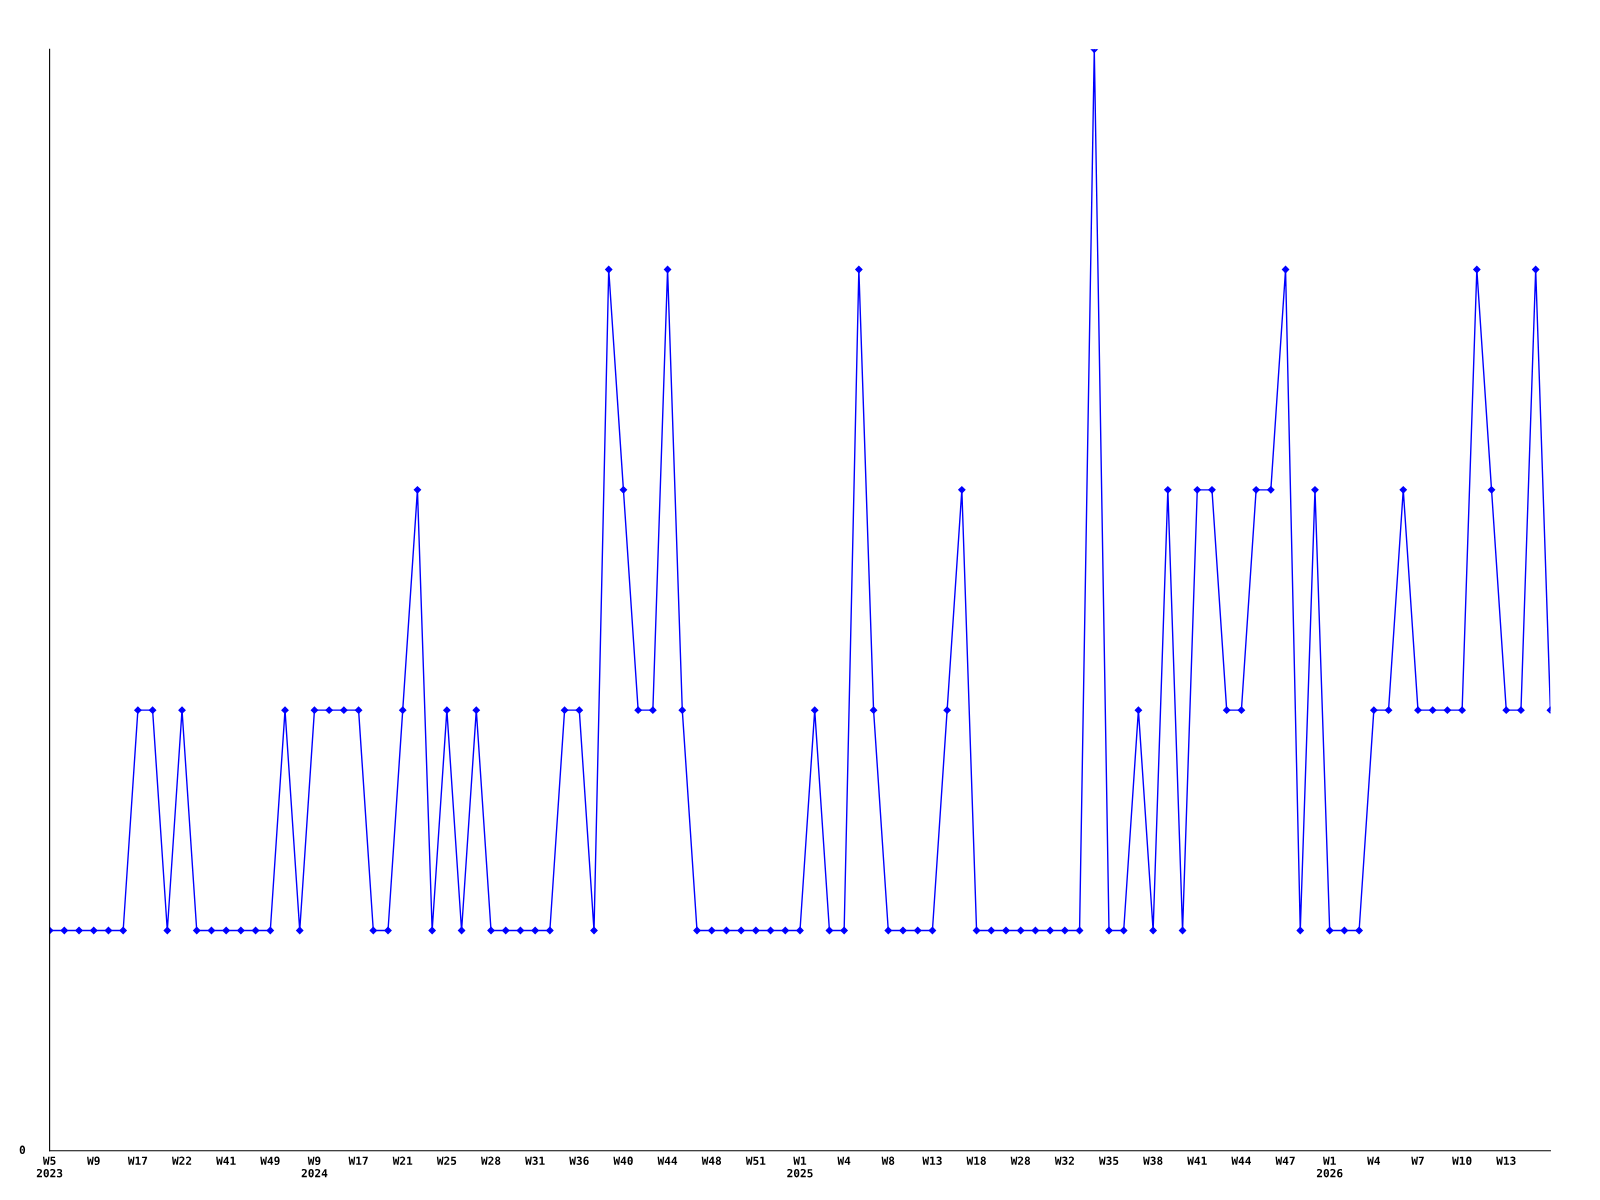 The image size is (1600, 1200). Describe the element at coordinates (446, 1160) in the screenshot. I see `x-tick-label: W25` at that location.